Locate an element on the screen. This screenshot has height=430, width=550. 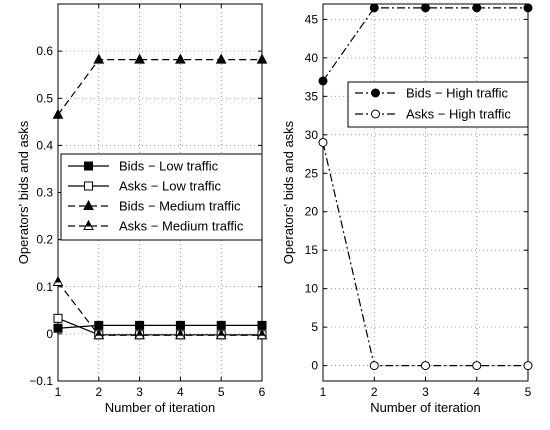
legend-entry: Asks − High traffic is located at coordinates (458, 114).